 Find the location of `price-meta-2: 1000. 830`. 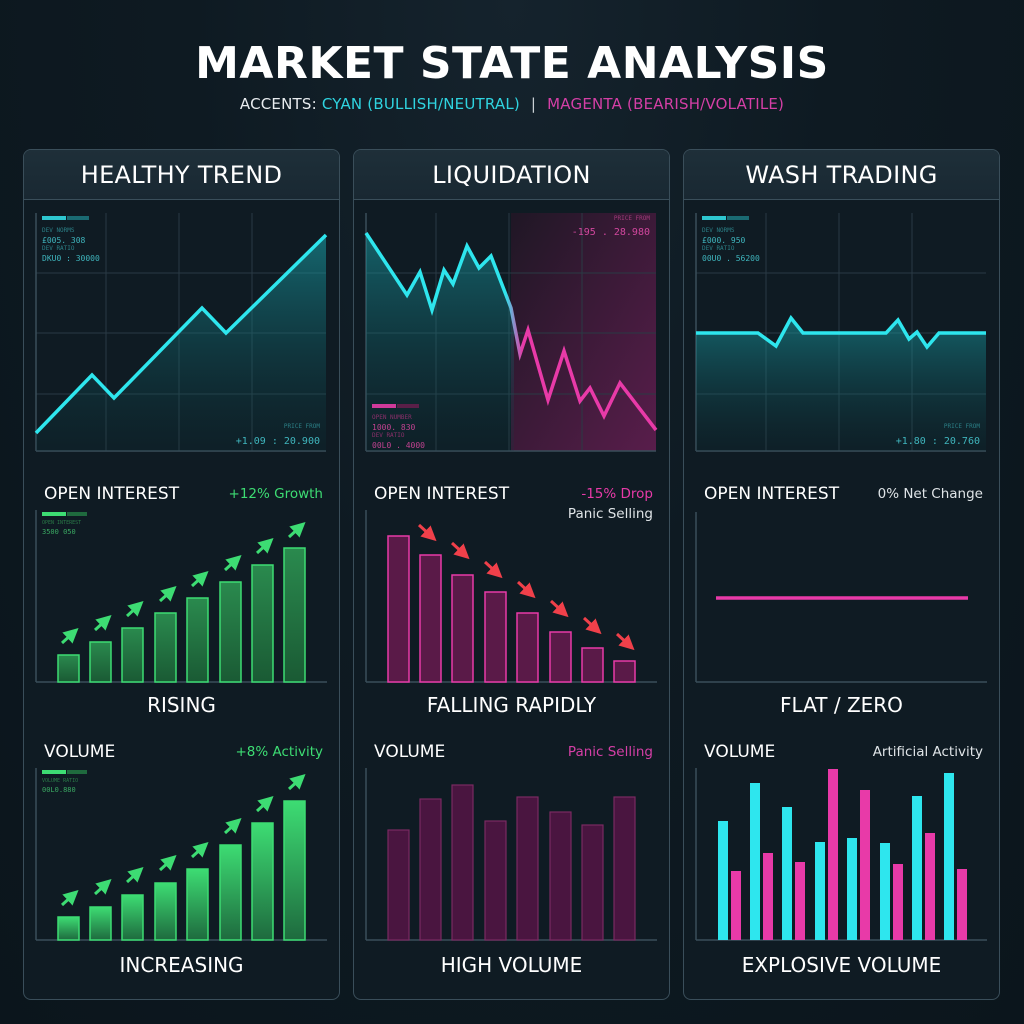

price-meta-2: 1000. 830 is located at coordinates (394, 427).